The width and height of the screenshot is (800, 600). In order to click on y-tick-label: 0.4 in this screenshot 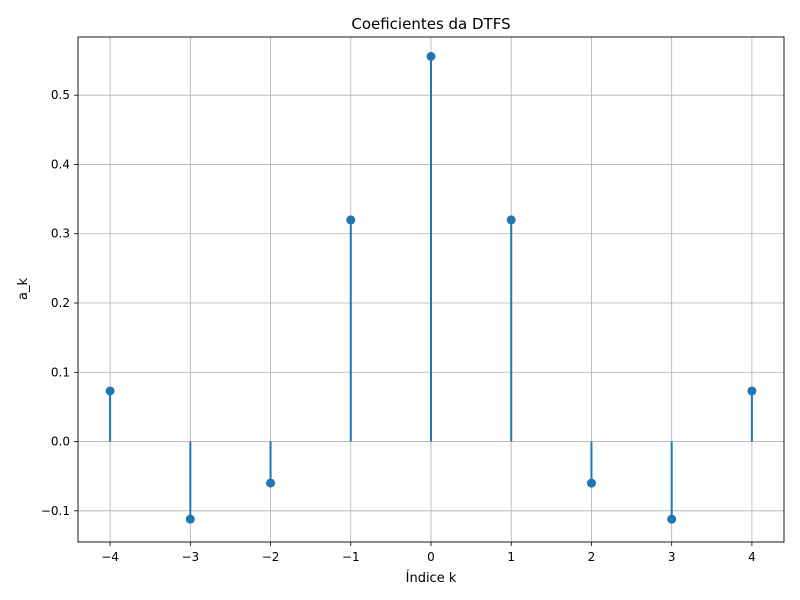, I will do `click(60, 164)`.